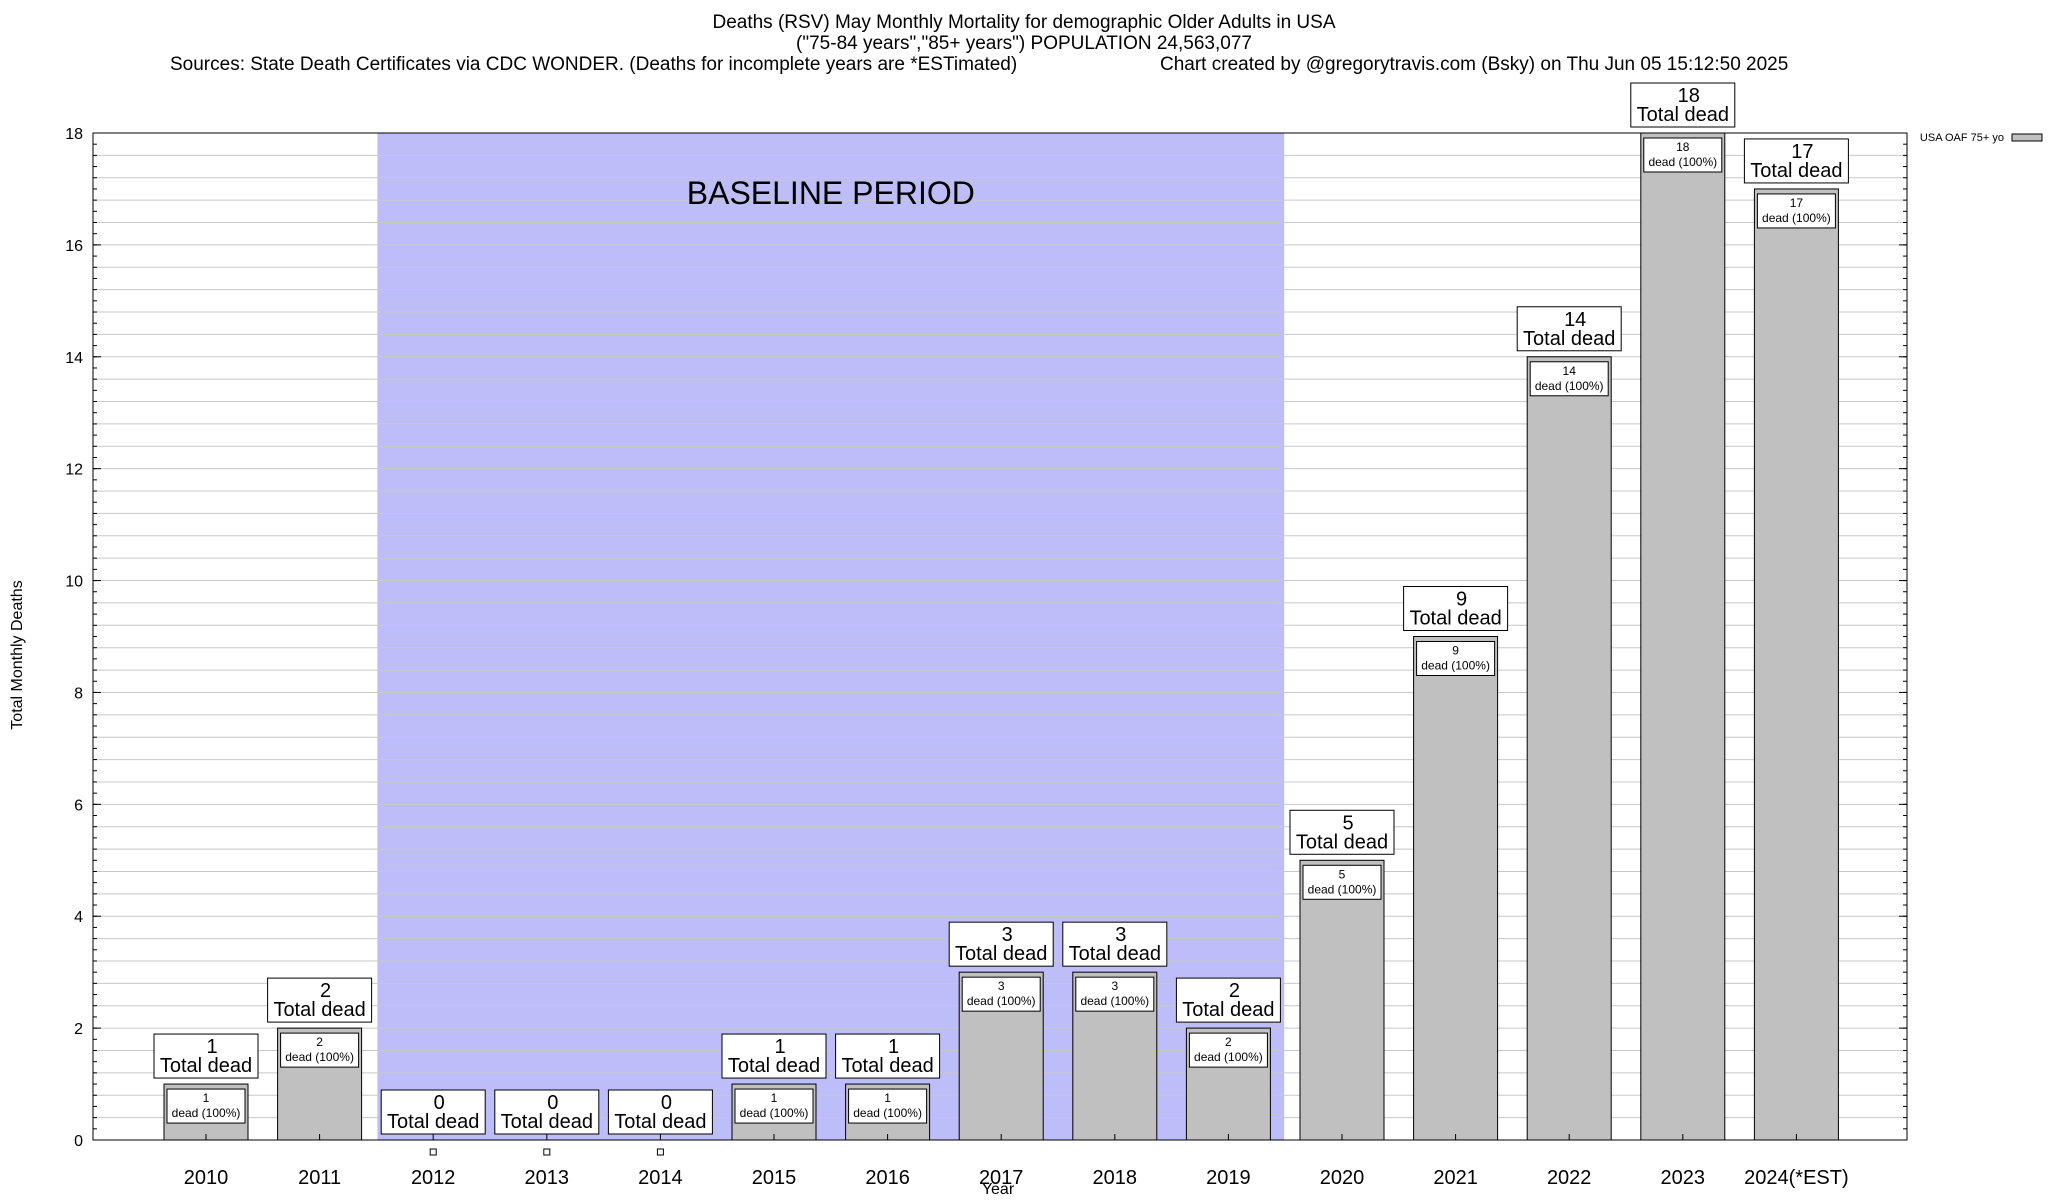  Describe the element at coordinates (1001, 986) in the screenshot. I see `bar-inner-value: 3` at that location.